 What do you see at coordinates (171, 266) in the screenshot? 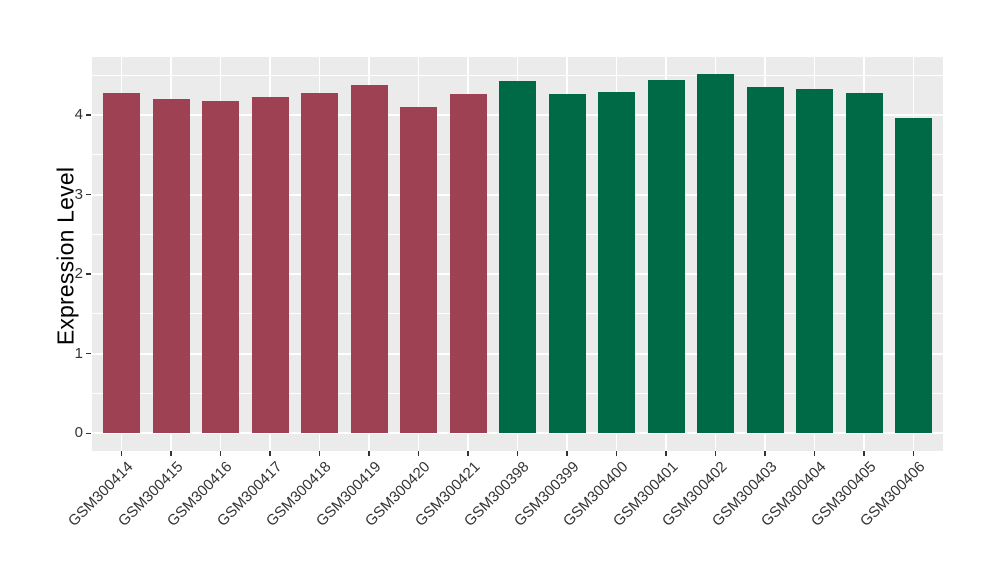
I see `bar-GSM300415` at bounding box center [171, 266].